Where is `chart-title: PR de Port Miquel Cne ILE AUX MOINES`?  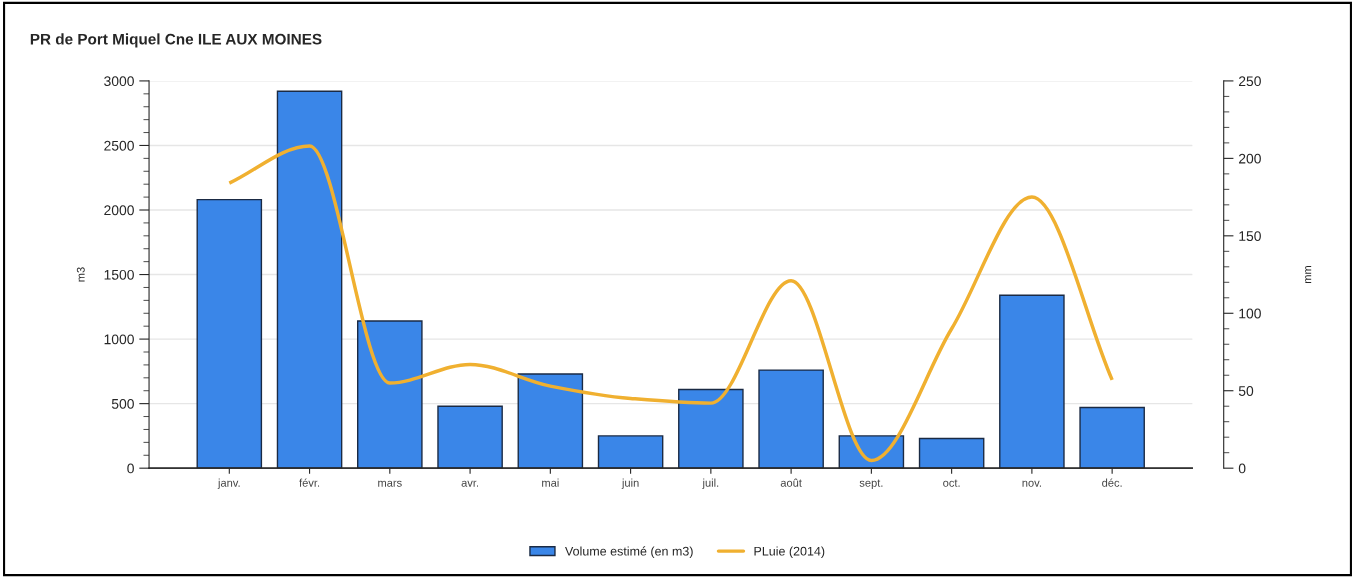 chart-title: PR de Port Miquel Cne ILE AUX MOINES is located at coordinates (176, 40).